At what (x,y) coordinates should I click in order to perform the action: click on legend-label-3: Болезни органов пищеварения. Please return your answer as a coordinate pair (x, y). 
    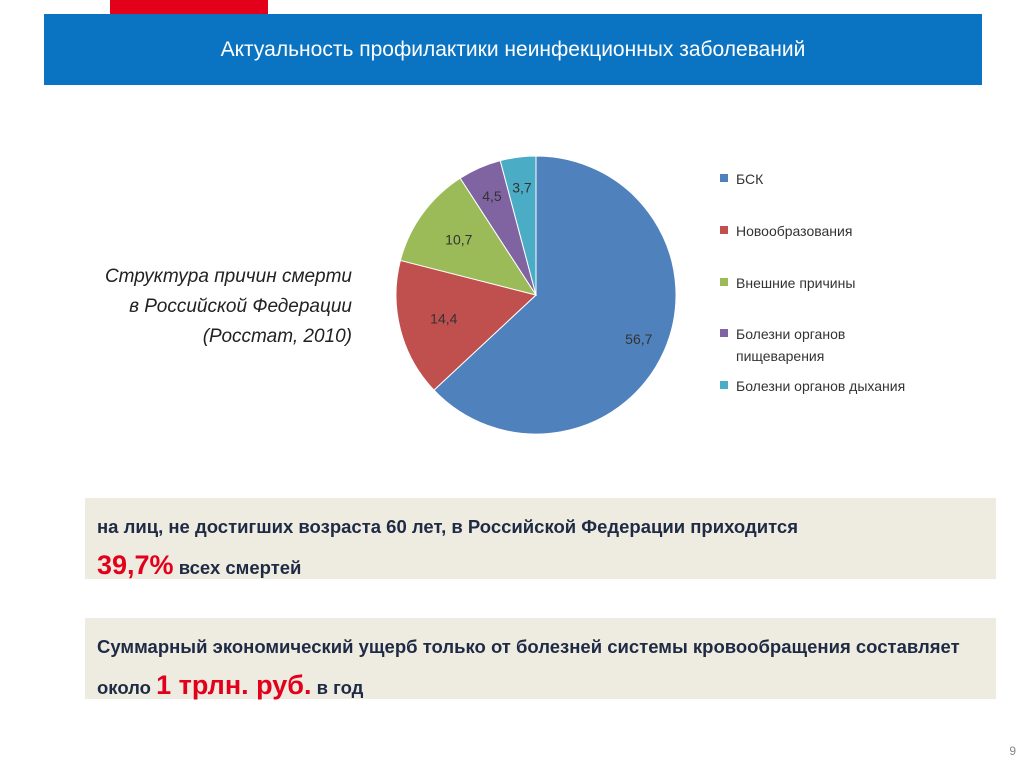
    Looking at the image, I should click on (791, 345).